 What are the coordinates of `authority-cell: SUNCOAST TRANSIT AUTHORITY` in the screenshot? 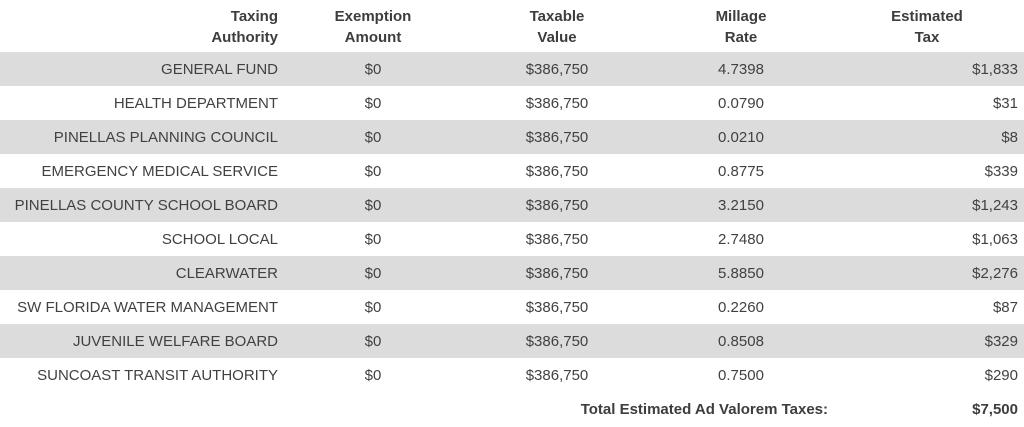 It's located at (157, 375).